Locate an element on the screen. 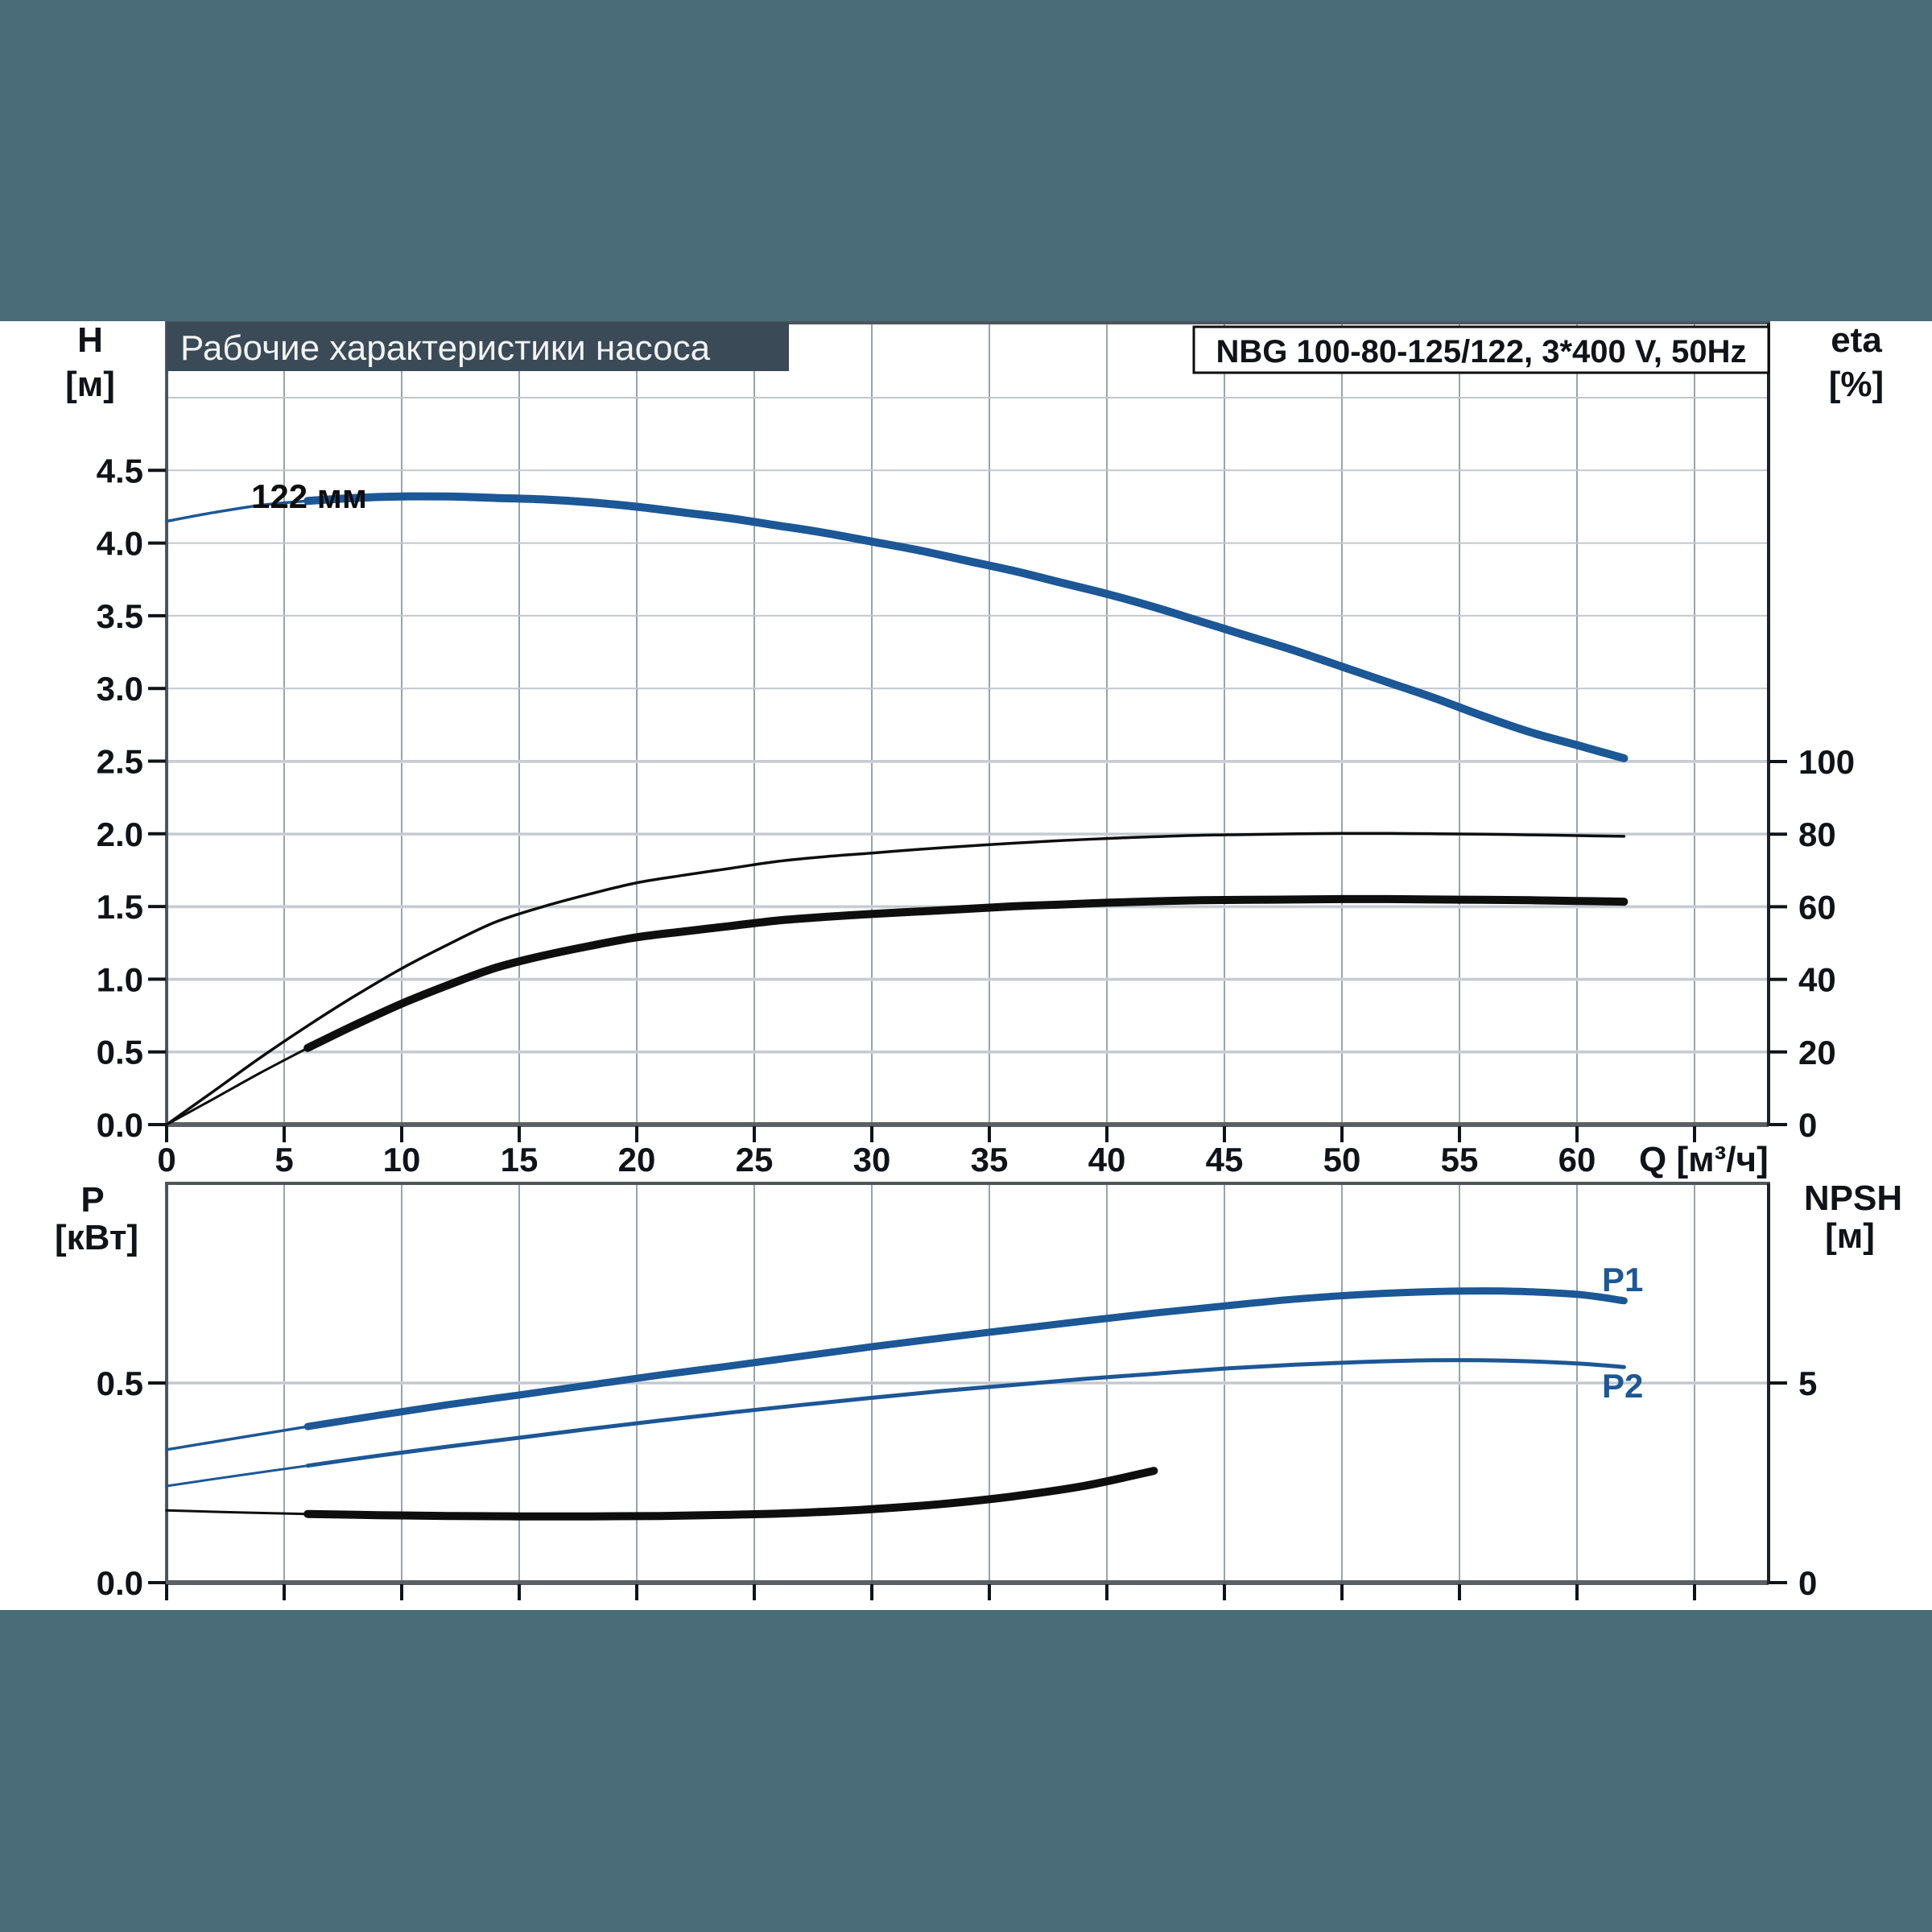  curve-eta-pump-motor-lead is located at coordinates (237, 1086).